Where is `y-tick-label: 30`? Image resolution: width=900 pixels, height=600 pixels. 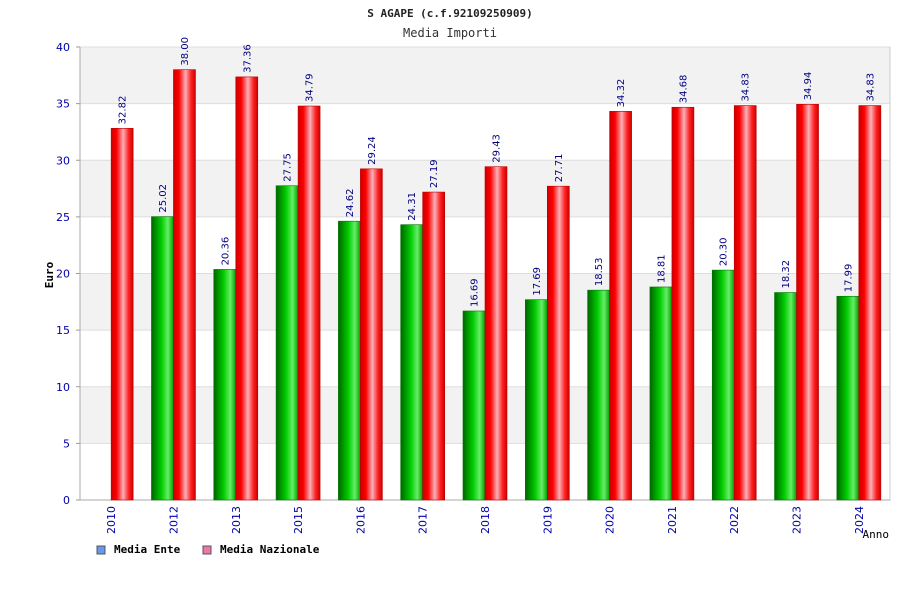
y-tick-label: 30 is located at coordinates (63, 160).